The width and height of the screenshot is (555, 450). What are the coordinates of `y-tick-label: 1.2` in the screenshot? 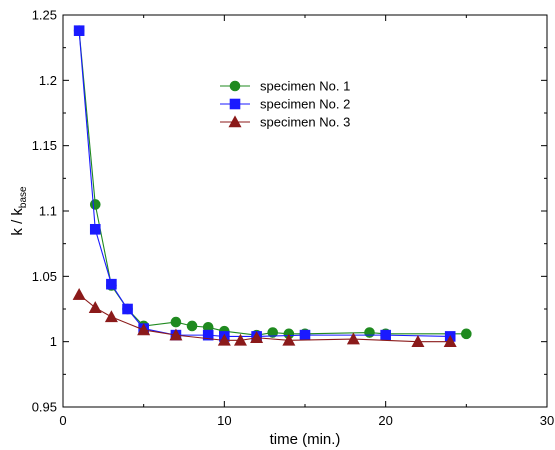 It's located at (48, 80).